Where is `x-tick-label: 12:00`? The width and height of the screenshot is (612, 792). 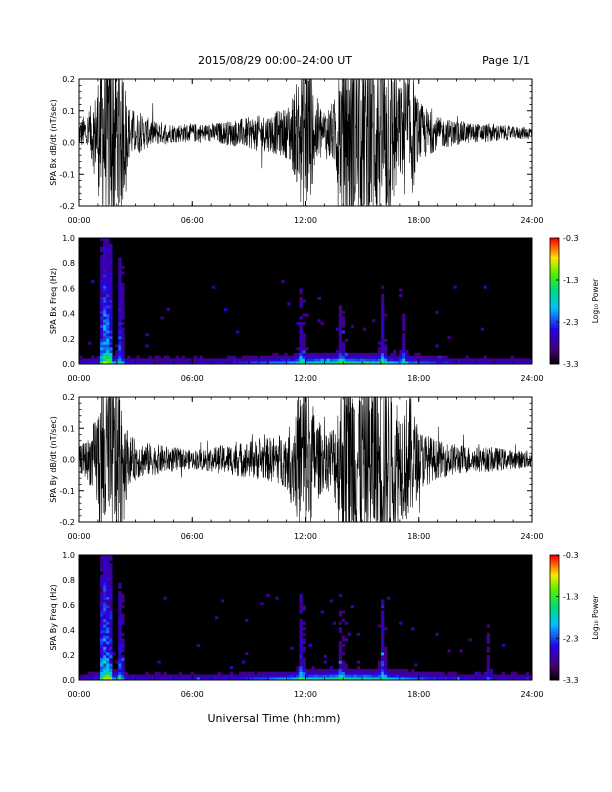
x-tick-label: 12:00 is located at coordinates (305, 536).